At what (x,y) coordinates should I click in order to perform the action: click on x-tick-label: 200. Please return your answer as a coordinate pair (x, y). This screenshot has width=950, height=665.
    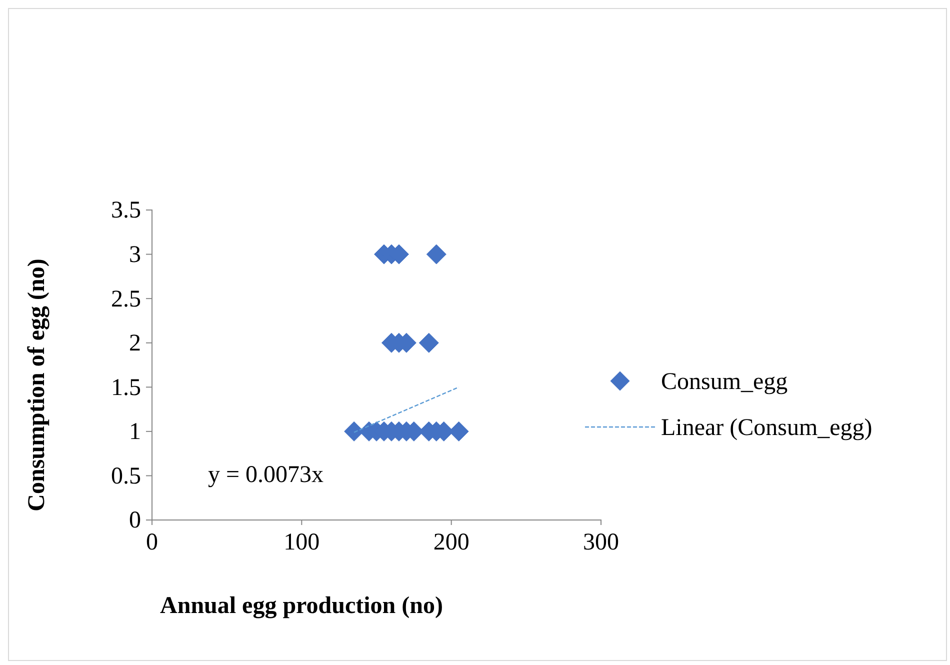
    Looking at the image, I should click on (451, 543).